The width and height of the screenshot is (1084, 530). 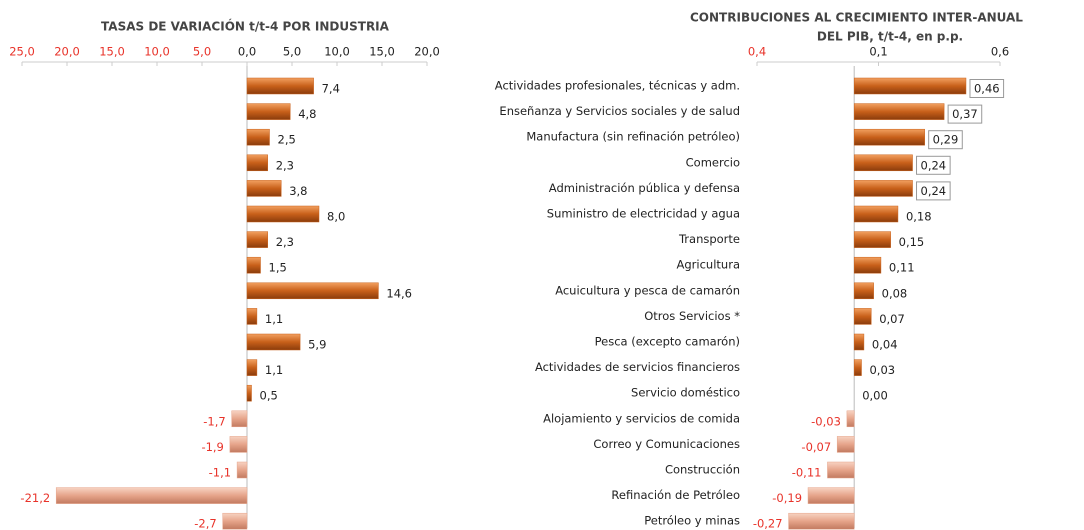 I want to click on value-label: -0,11, so click(x=807, y=473).